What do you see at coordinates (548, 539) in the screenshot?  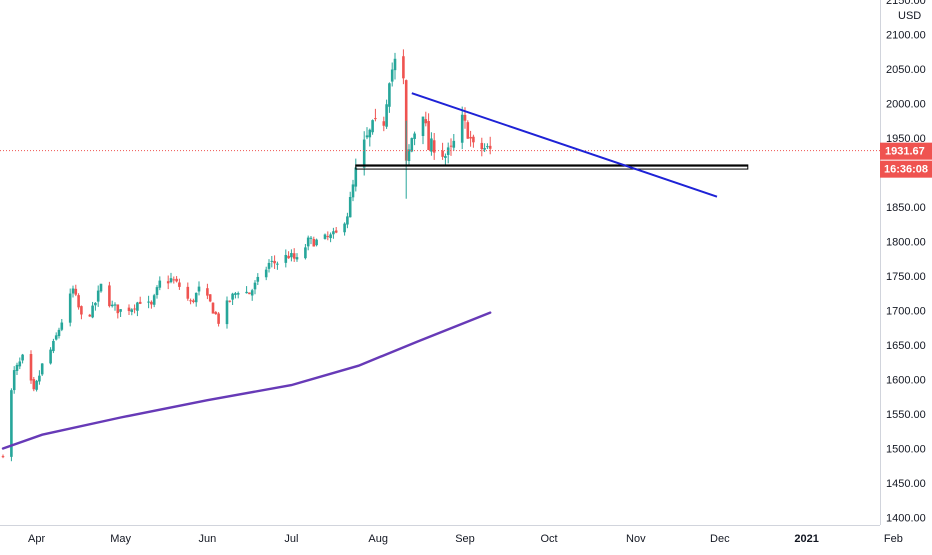 I see `x-tick-label: Oct` at bounding box center [548, 539].